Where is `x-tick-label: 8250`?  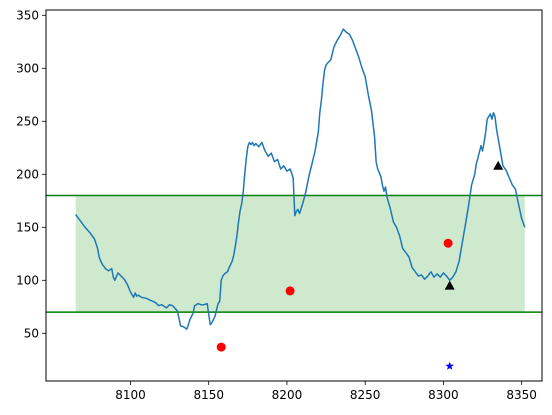 x-tick-label: 8250 is located at coordinates (365, 395).